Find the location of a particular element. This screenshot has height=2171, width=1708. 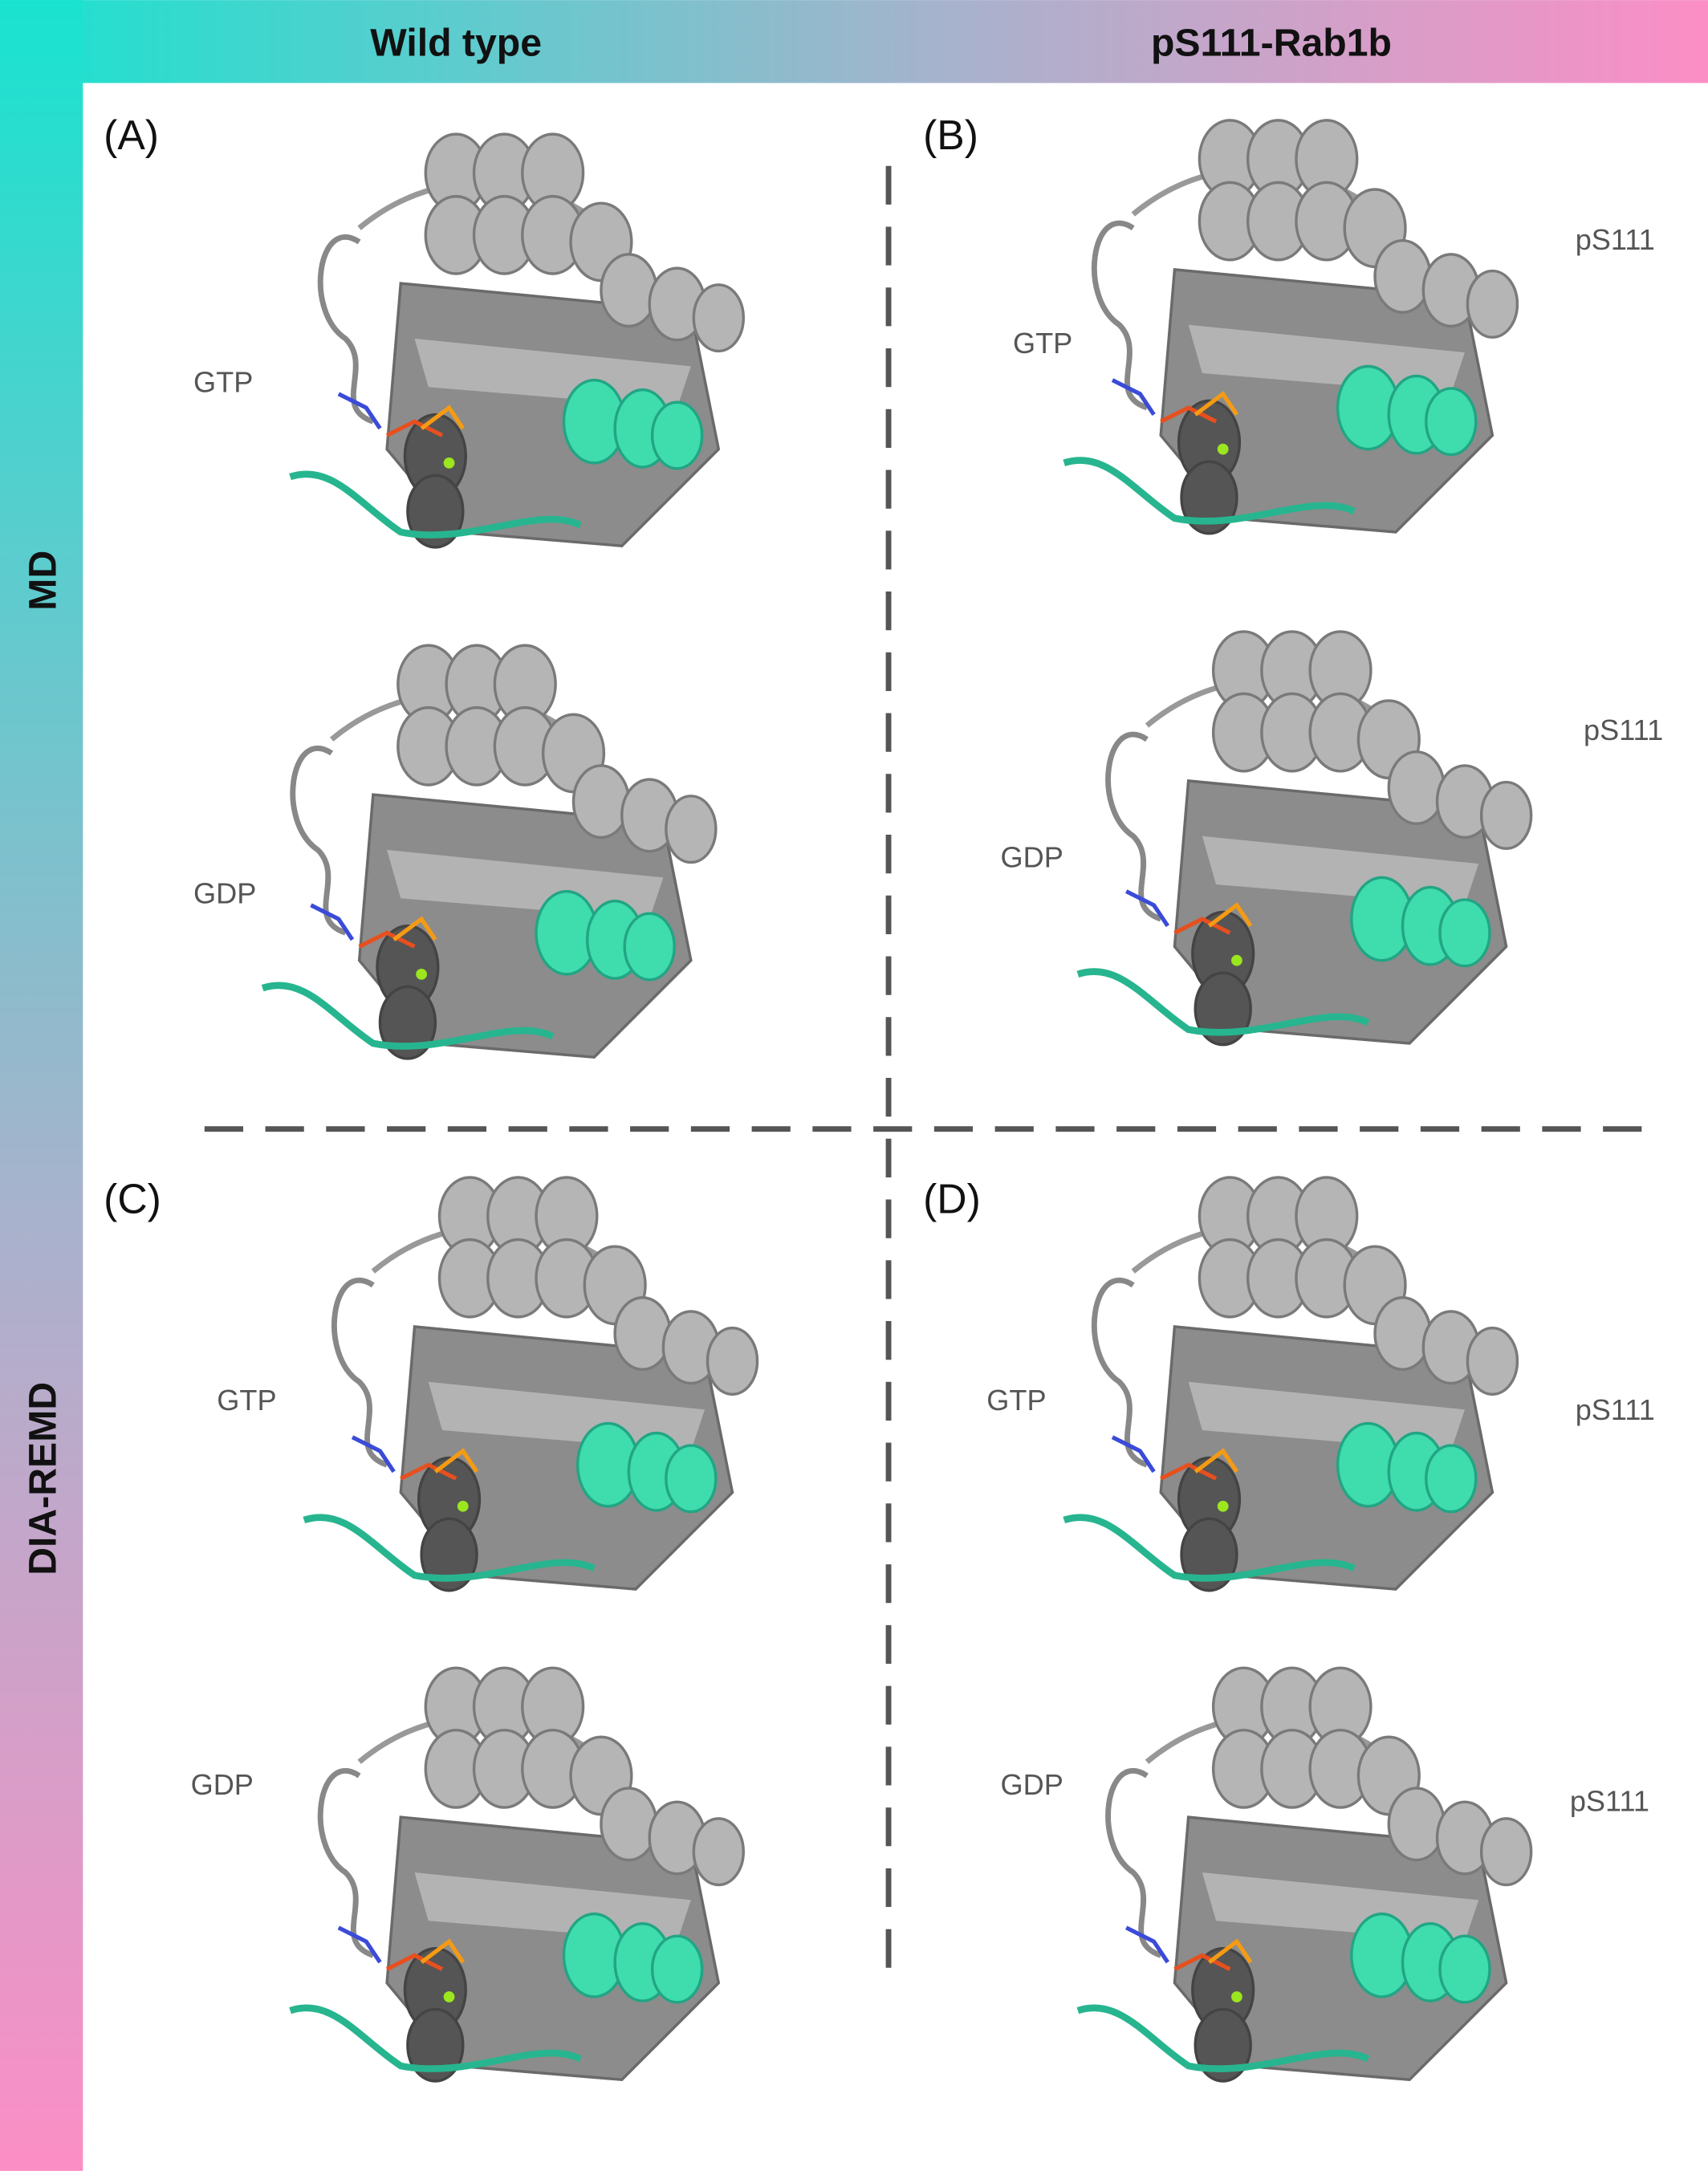

row-header: MD is located at coordinates (44, 581).